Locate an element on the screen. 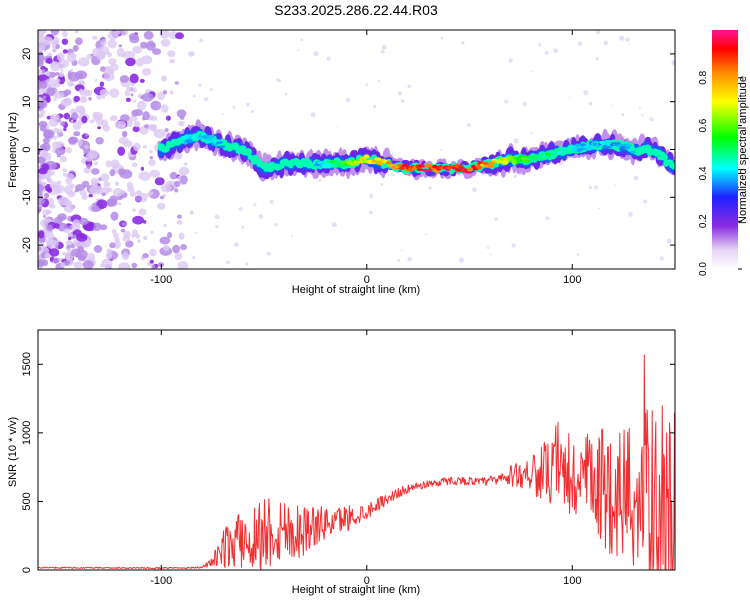  y-tick-label: 10 is located at coordinates (27, 102).